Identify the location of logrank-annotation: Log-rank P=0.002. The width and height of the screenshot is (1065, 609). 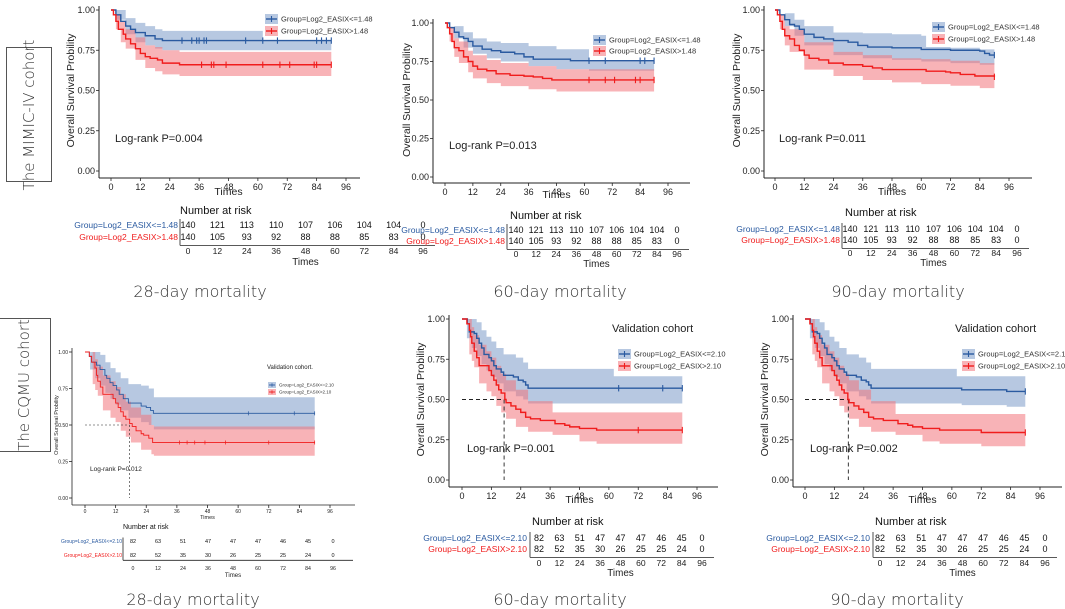
(854, 449).